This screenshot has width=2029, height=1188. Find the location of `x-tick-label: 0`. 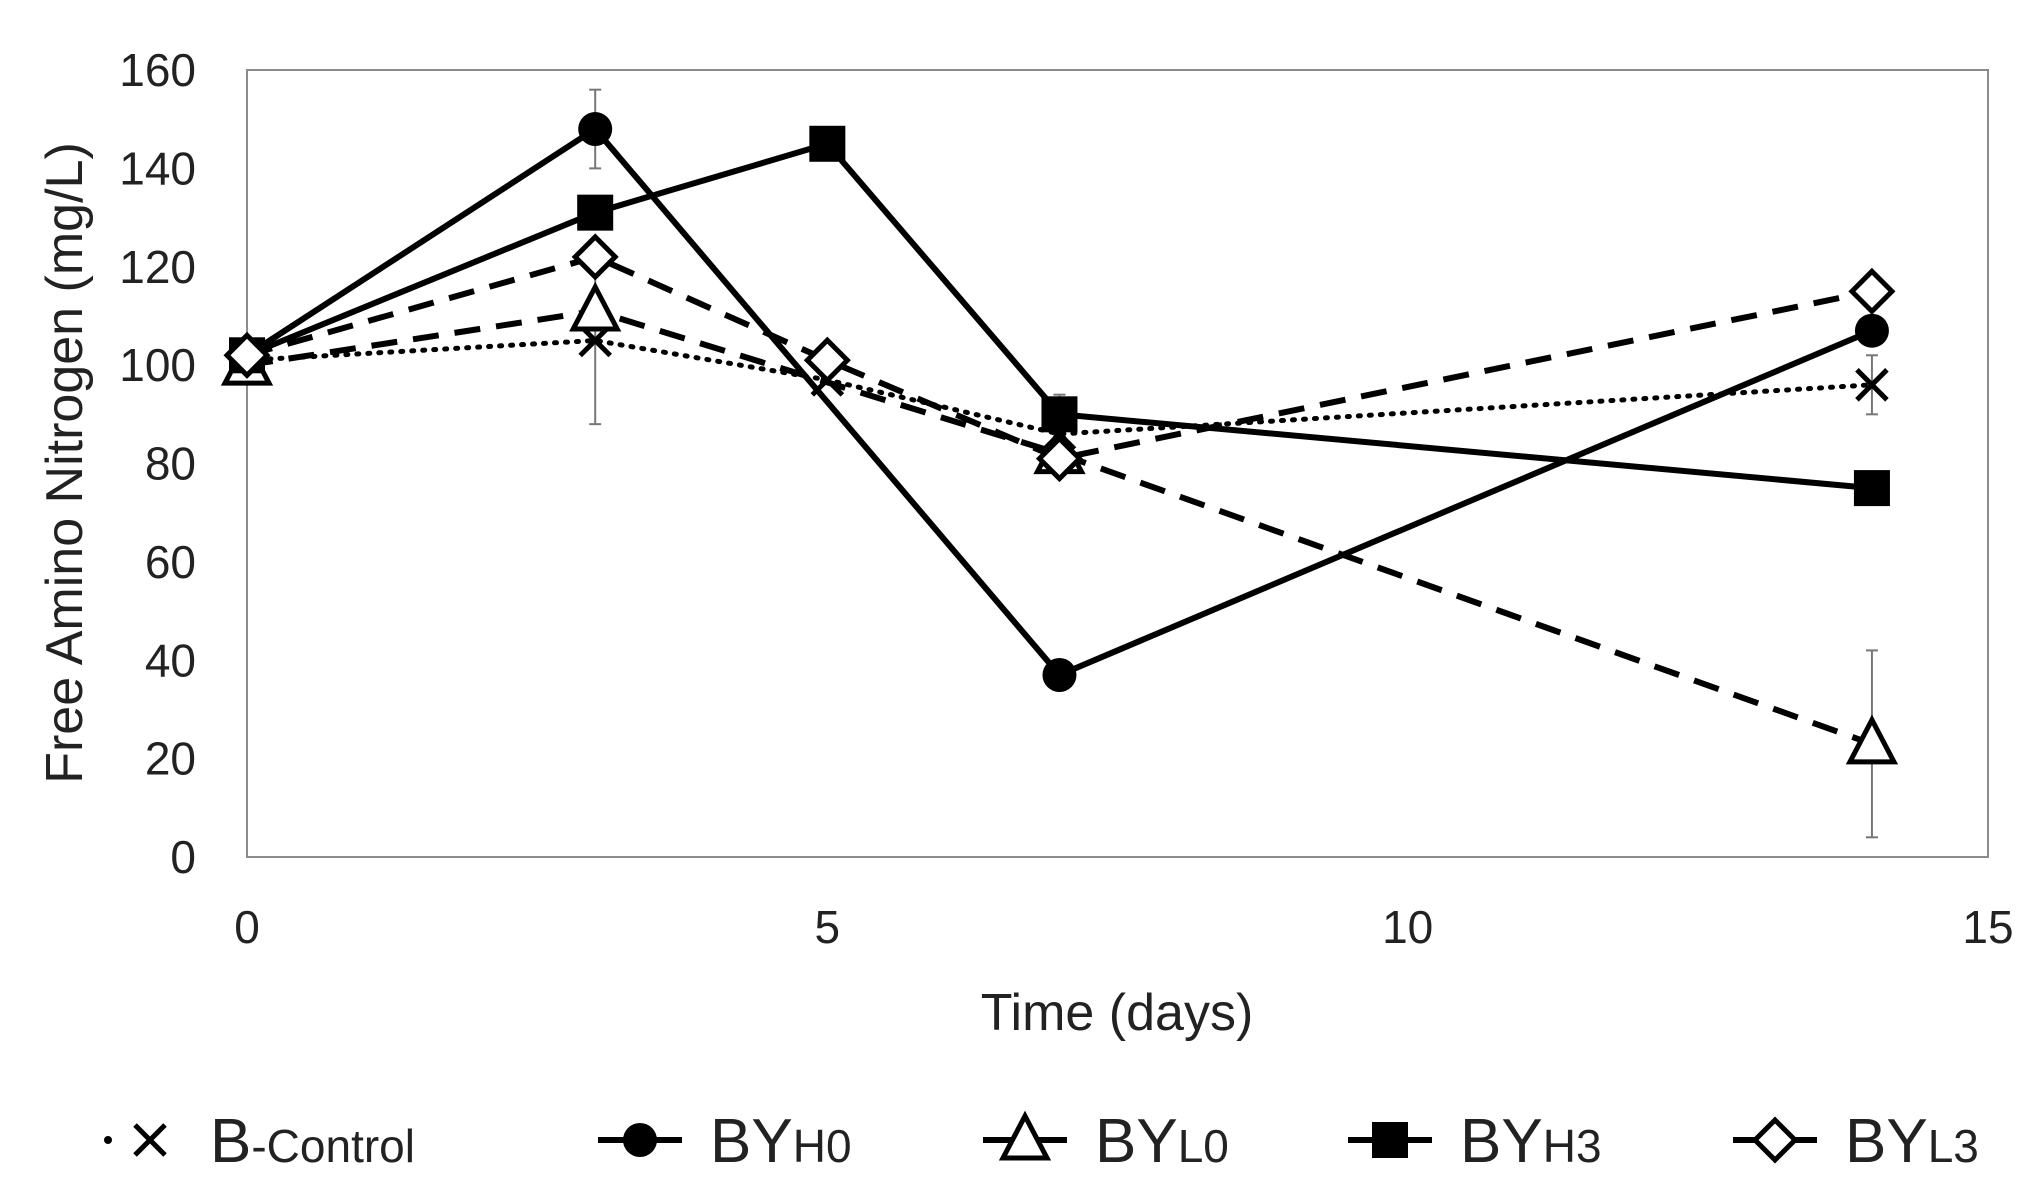

x-tick-label: 0 is located at coordinates (247, 927).